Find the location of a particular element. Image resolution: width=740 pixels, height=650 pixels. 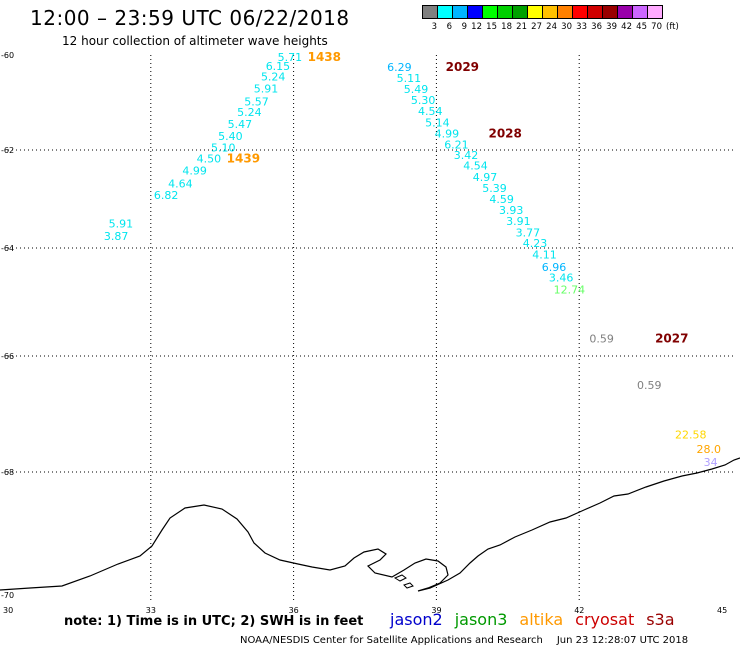

wave-height-value: 5.39 is located at coordinates (494, 188).